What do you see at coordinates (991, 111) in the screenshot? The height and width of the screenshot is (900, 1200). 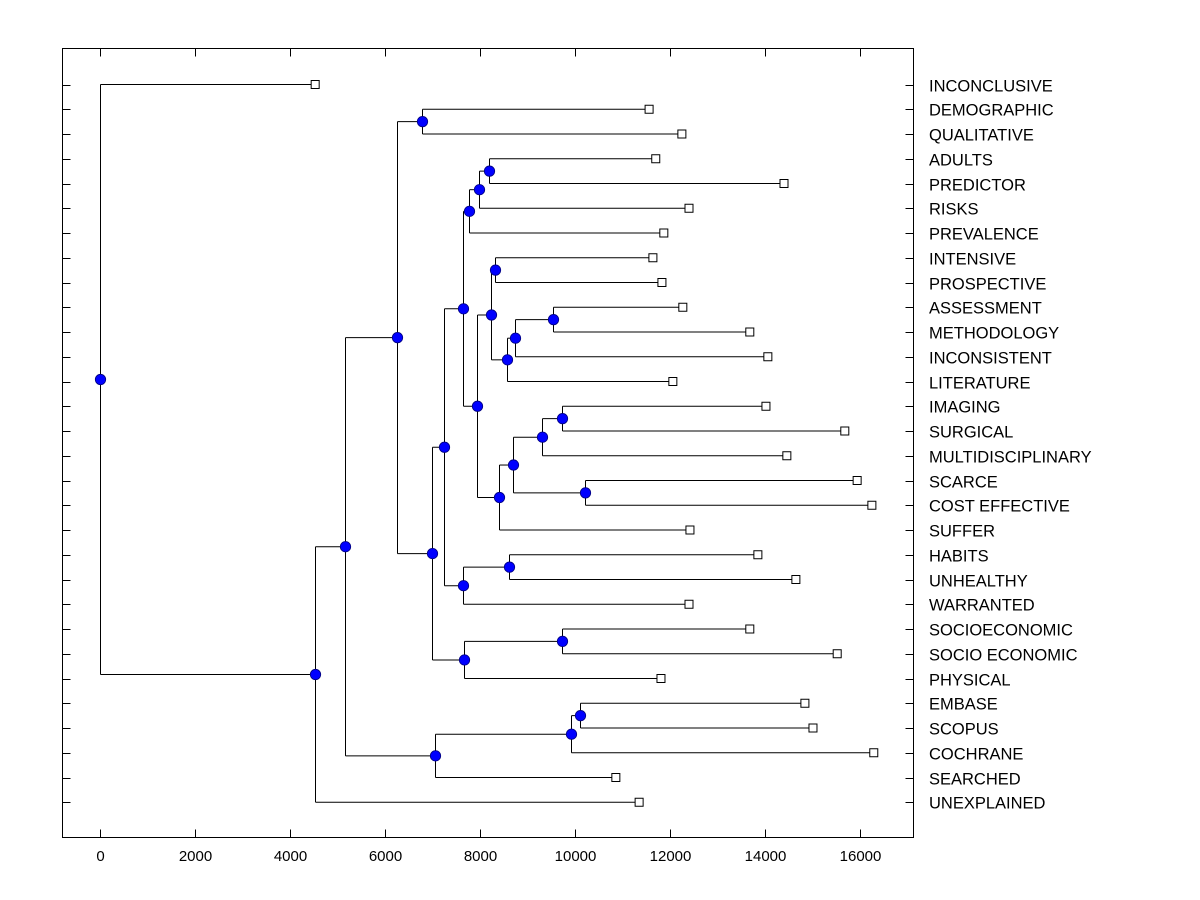 I see `leaf-label: DEMOGRAPHIC` at bounding box center [991, 111].